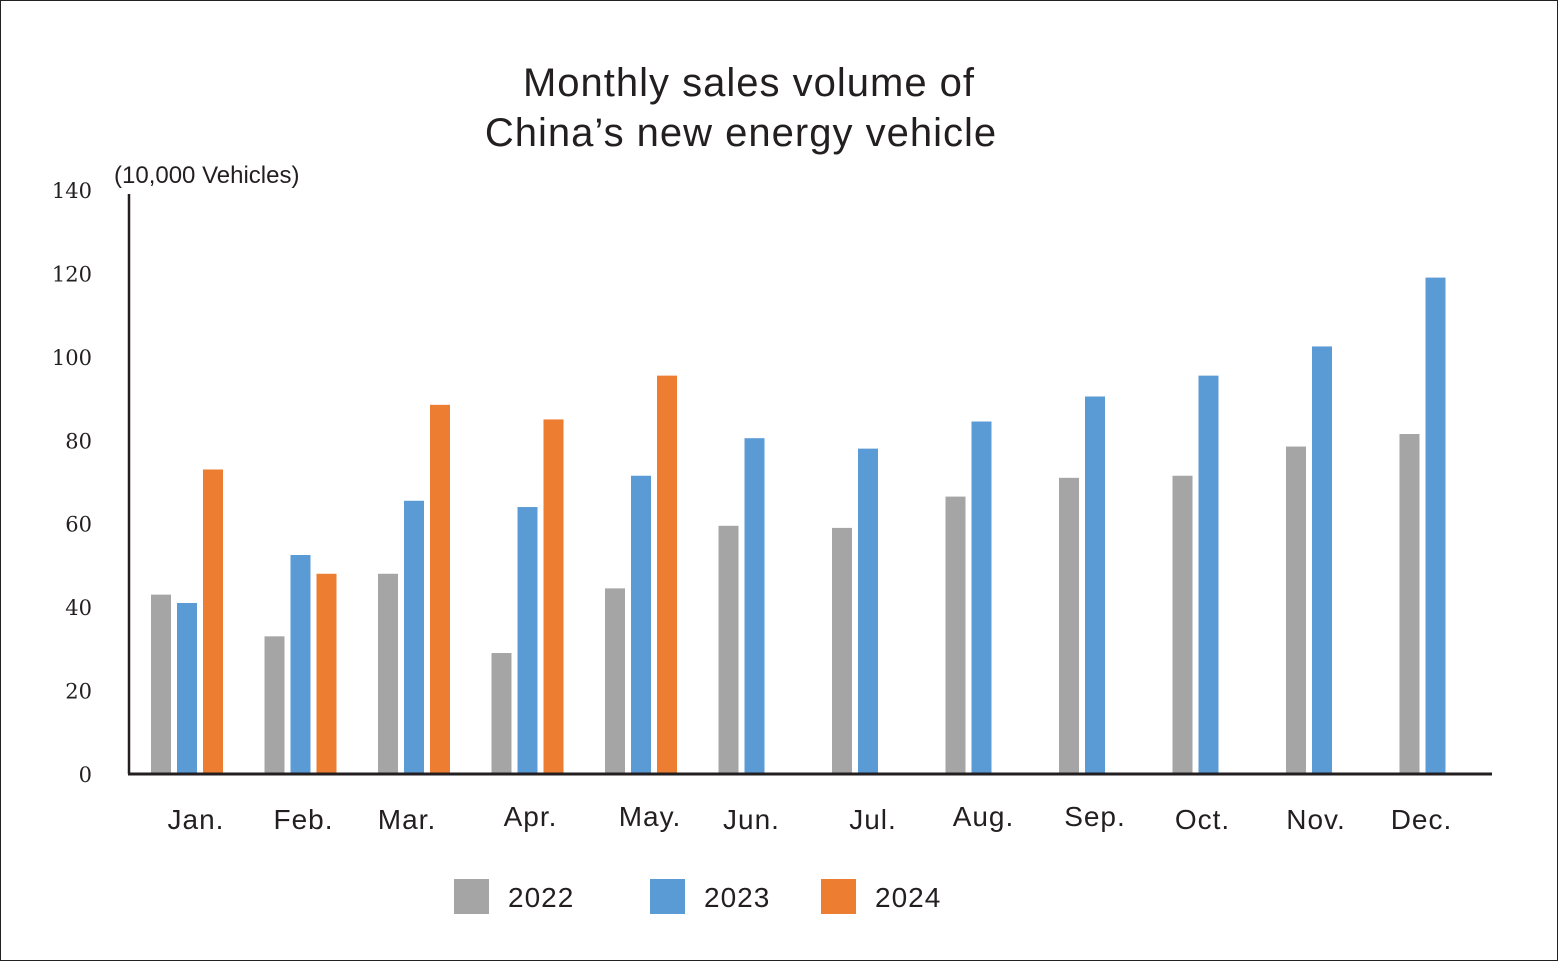  What do you see at coordinates (1182, 624) in the screenshot?
I see `bar-2022-oct` at bounding box center [1182, 624].